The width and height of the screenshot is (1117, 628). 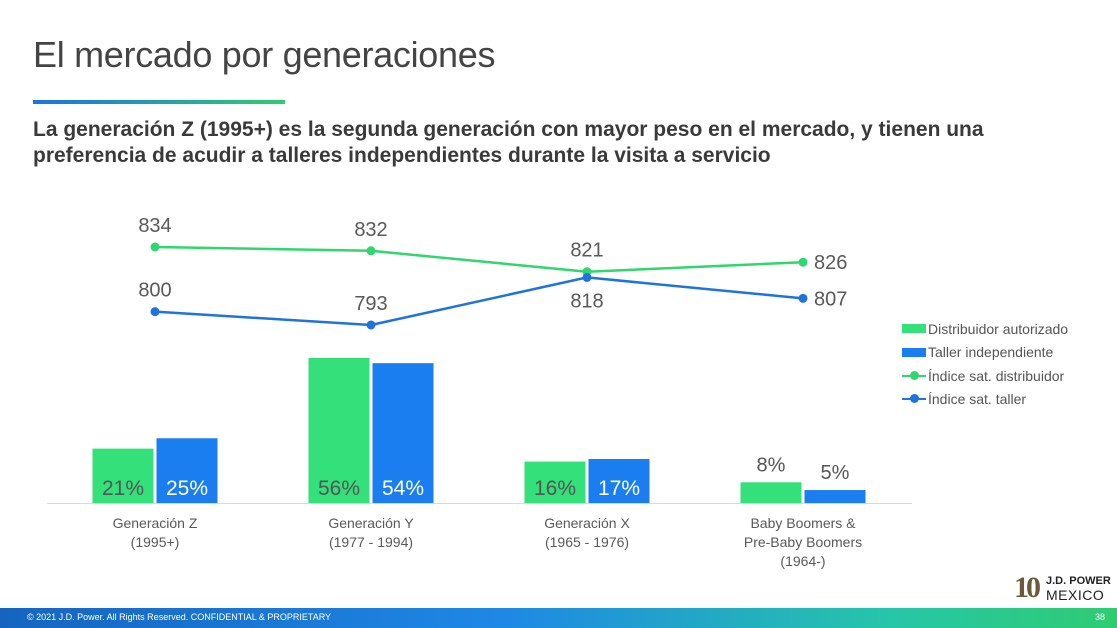 I want to click on legend-swatch-blue, so click(x=914, y=352).